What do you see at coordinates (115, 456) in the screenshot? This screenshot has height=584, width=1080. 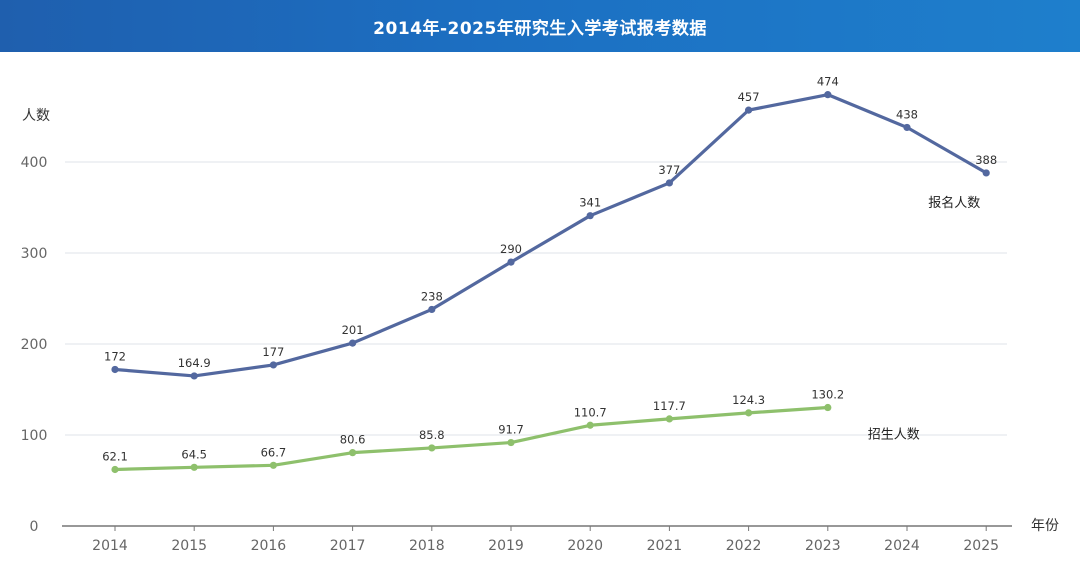 I see `data-label-s2-2014: 62.1` at bounding box center [115, 456].